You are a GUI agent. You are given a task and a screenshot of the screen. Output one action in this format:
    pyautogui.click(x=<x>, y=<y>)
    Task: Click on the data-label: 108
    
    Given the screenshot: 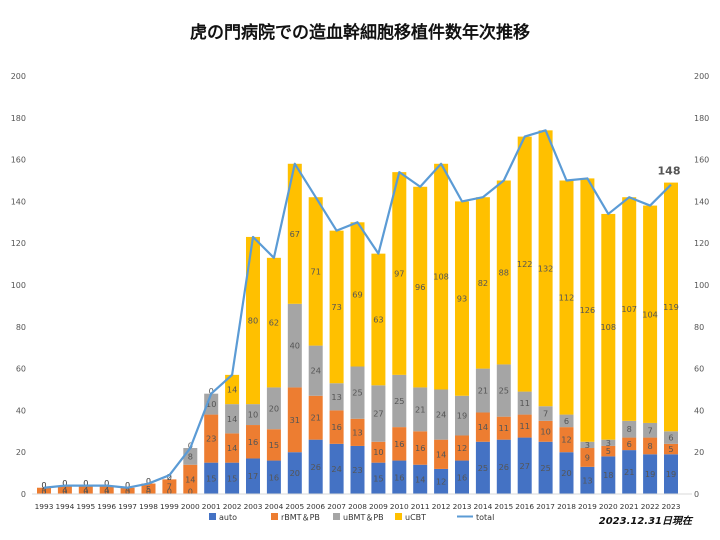 What is the action you would take?
    pyautogui.click(x=608, y=327)
    